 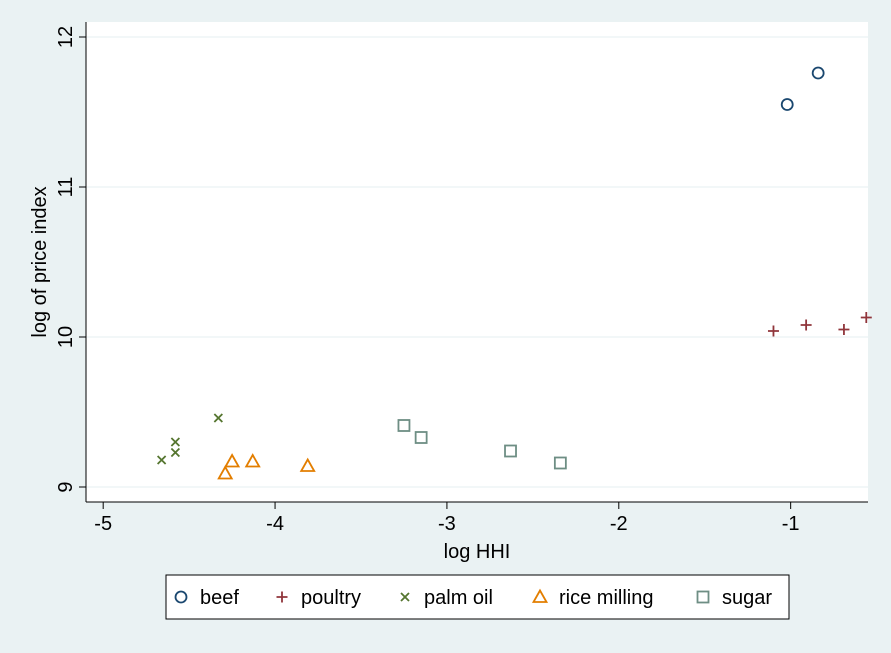 I want to click on y-ticks: 9 10 11 12, so click(x=70, y=259).